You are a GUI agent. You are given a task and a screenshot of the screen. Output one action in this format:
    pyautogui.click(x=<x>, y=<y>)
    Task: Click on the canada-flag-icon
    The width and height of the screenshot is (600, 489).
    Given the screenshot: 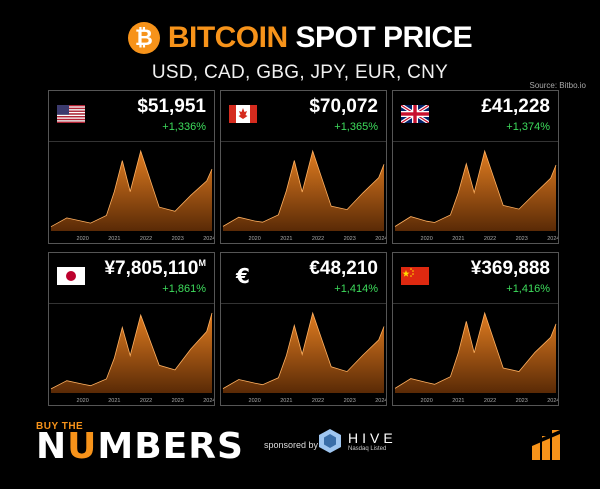 What is the action you would take?
    pyautogui.click(x=243, y=114)
    